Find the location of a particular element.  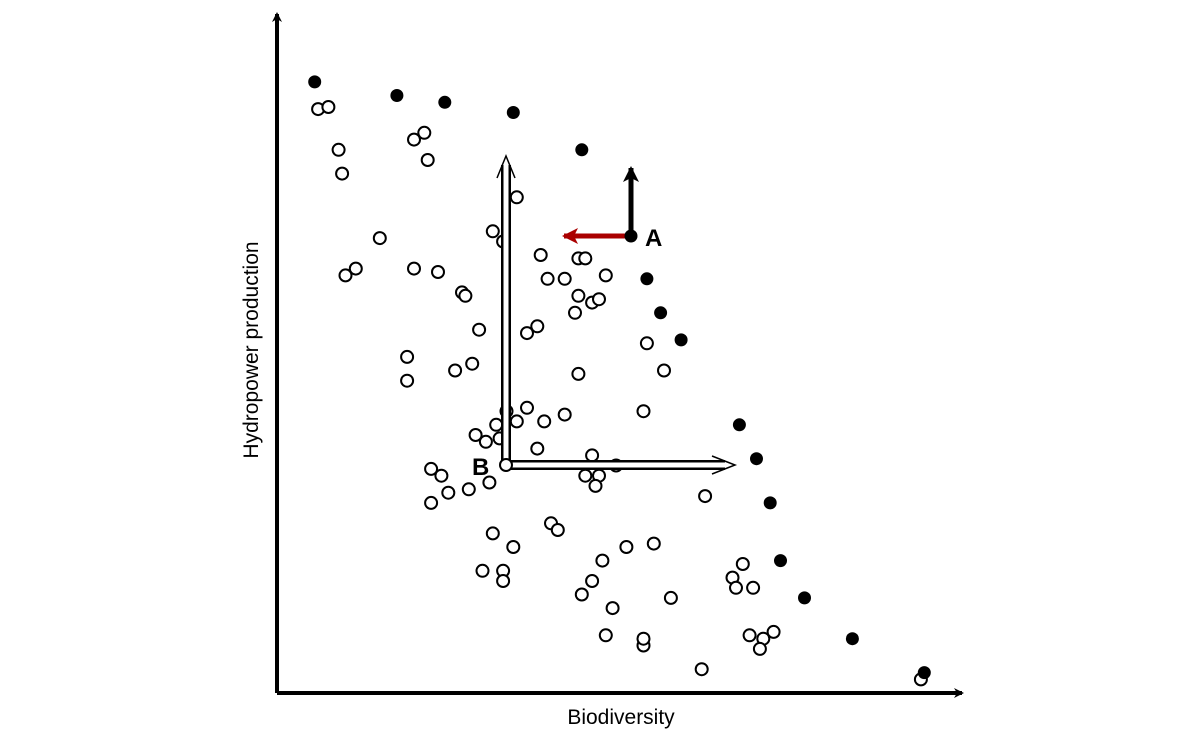

x-axis-label: Biodiversity is located at coordinates (621, 717).